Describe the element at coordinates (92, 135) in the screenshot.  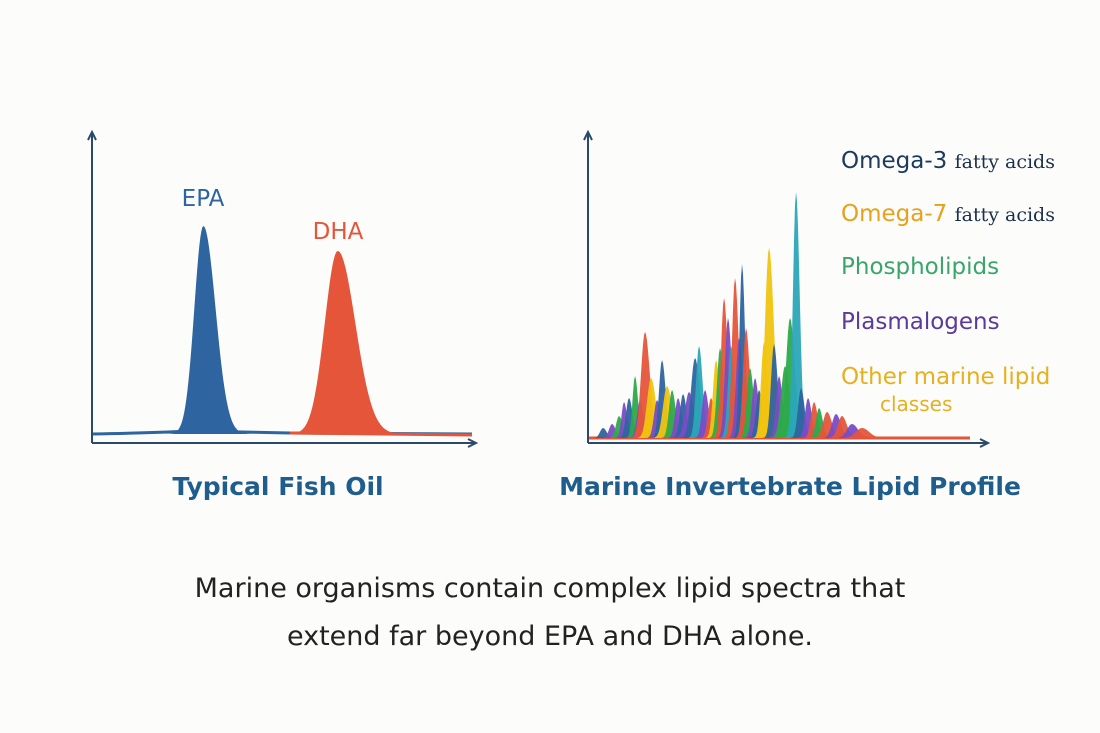
I see `fish-oil-y-arrowhead` at that location.